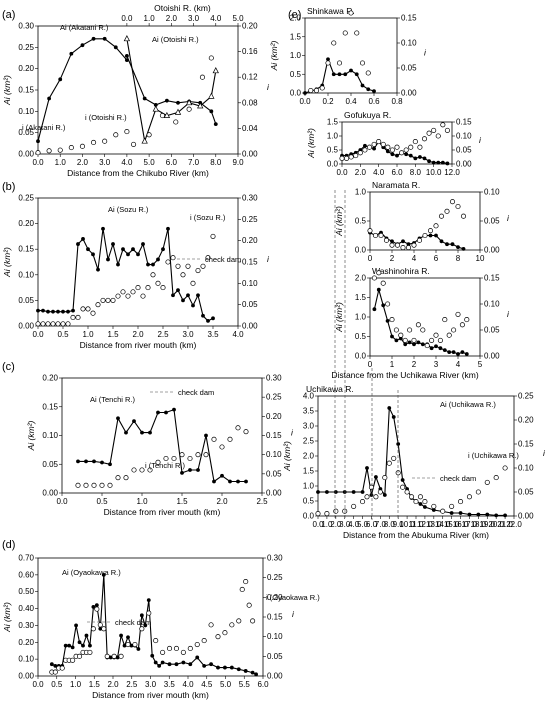 The width and height of the screenshot is (550, 712). What do you see at coordinates (57, 684) in the screenshot?
I see `x-tick-label: 0.5` at bounding box center [57, 684].